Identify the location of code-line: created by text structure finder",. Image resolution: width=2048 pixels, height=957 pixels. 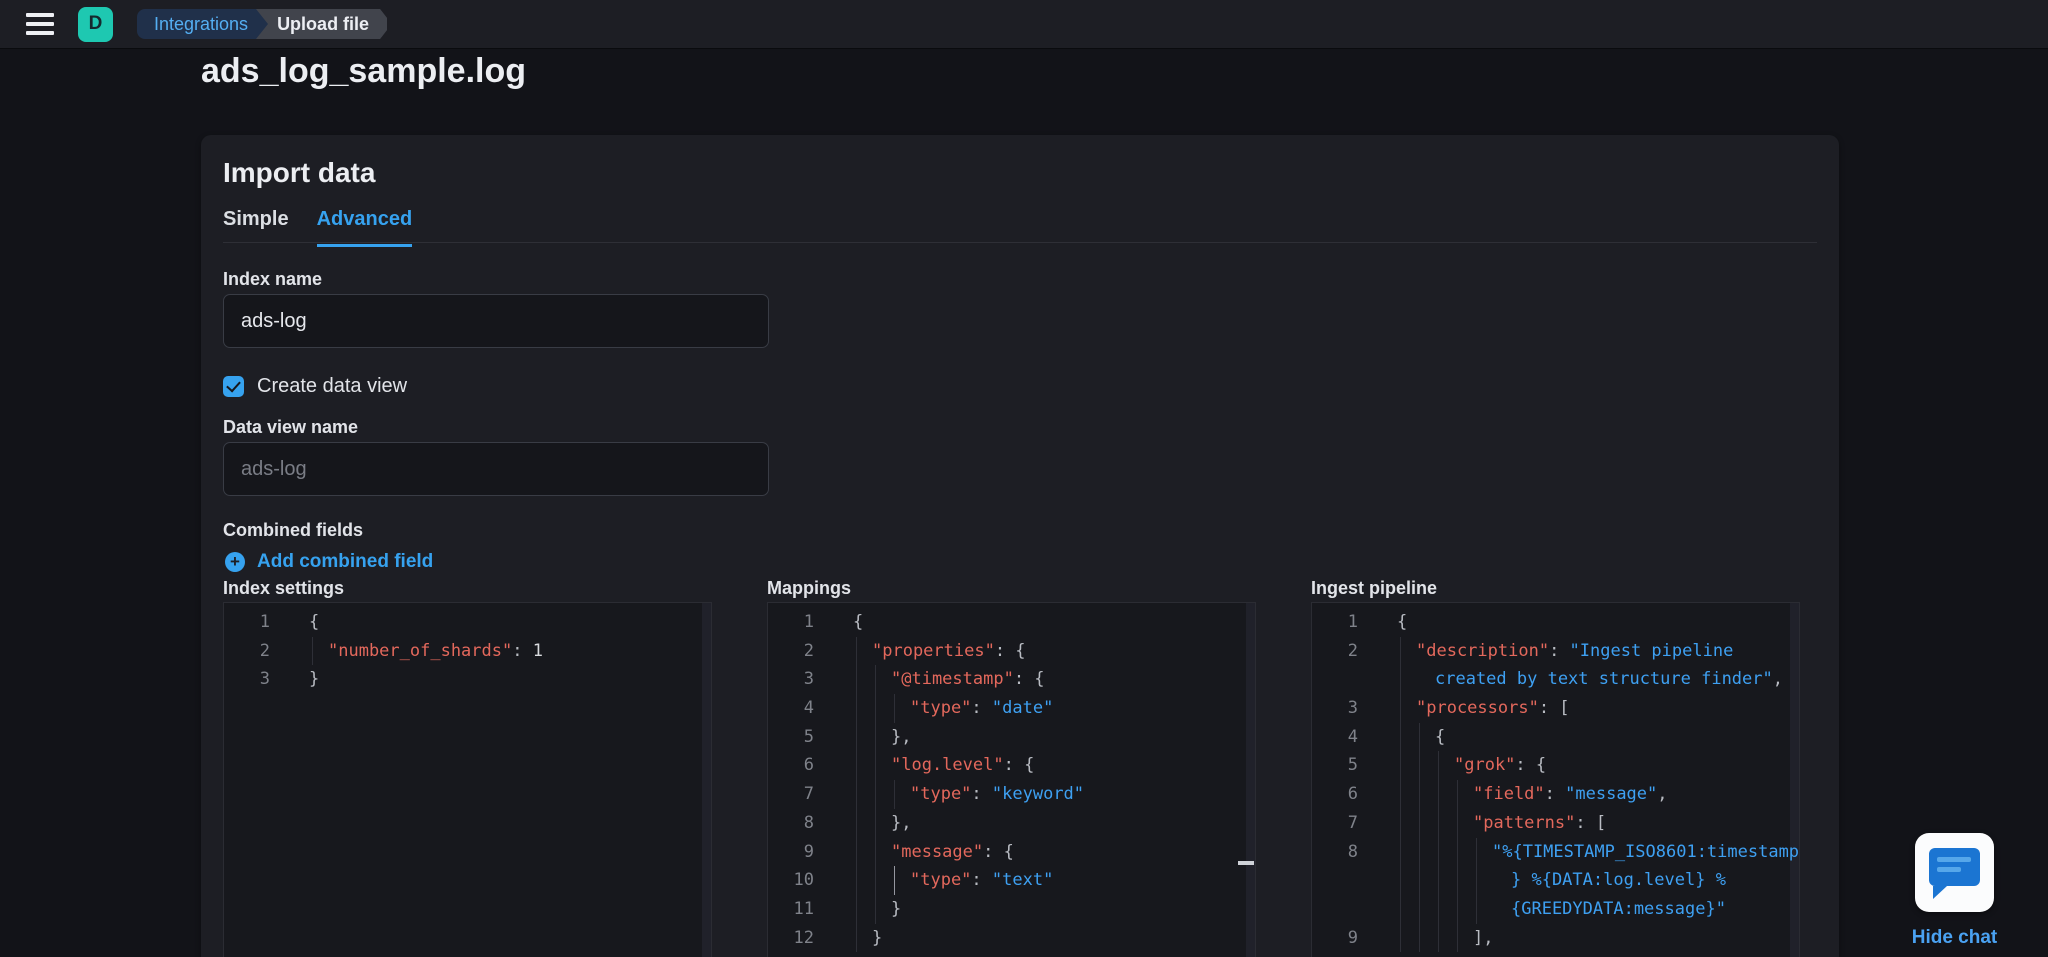
(1555, 680).